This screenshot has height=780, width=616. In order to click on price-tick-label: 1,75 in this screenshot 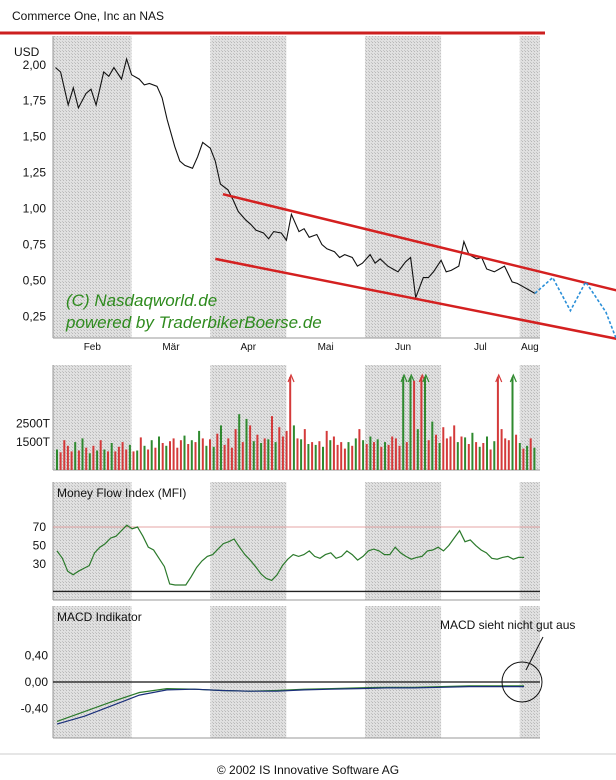, I will do `click(35, 101)`.